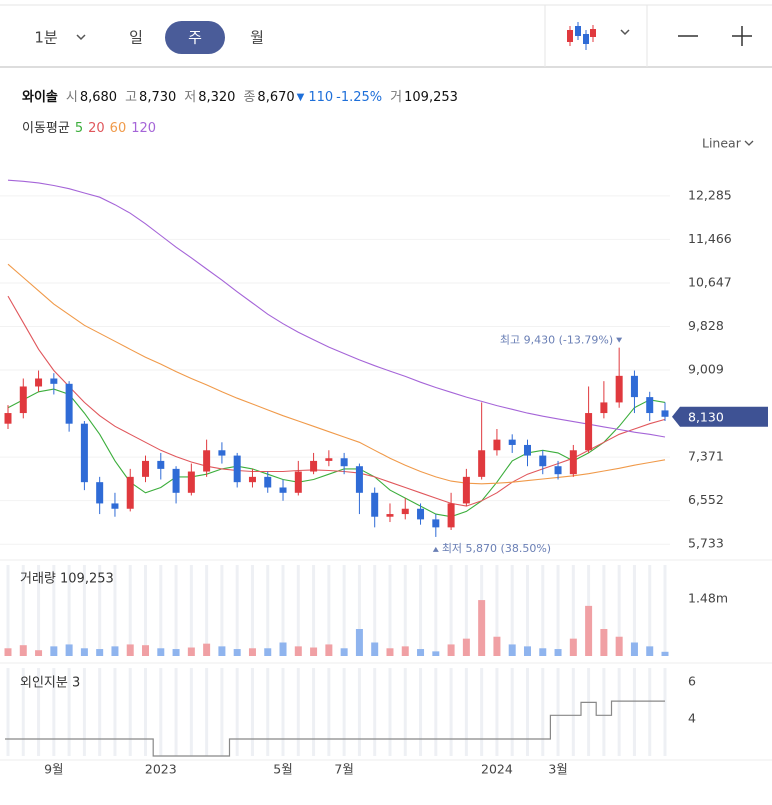 The width and height of the screenshot is (772, 805). What do you see at coordinates (706, 369) in the screenshot?
I see `y-tick-label: 9,009` at bounding box center [706, 369].